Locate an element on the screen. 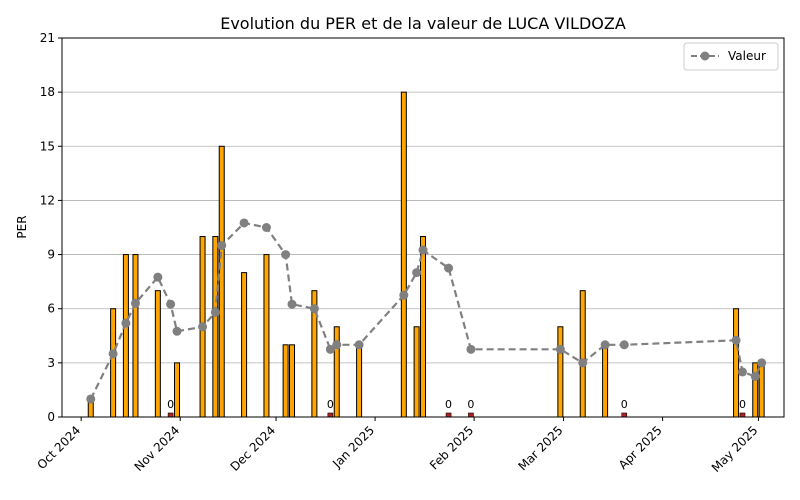 The image size is (800, 500). y-tick-label: 3 is located at coordinates (51, 363).